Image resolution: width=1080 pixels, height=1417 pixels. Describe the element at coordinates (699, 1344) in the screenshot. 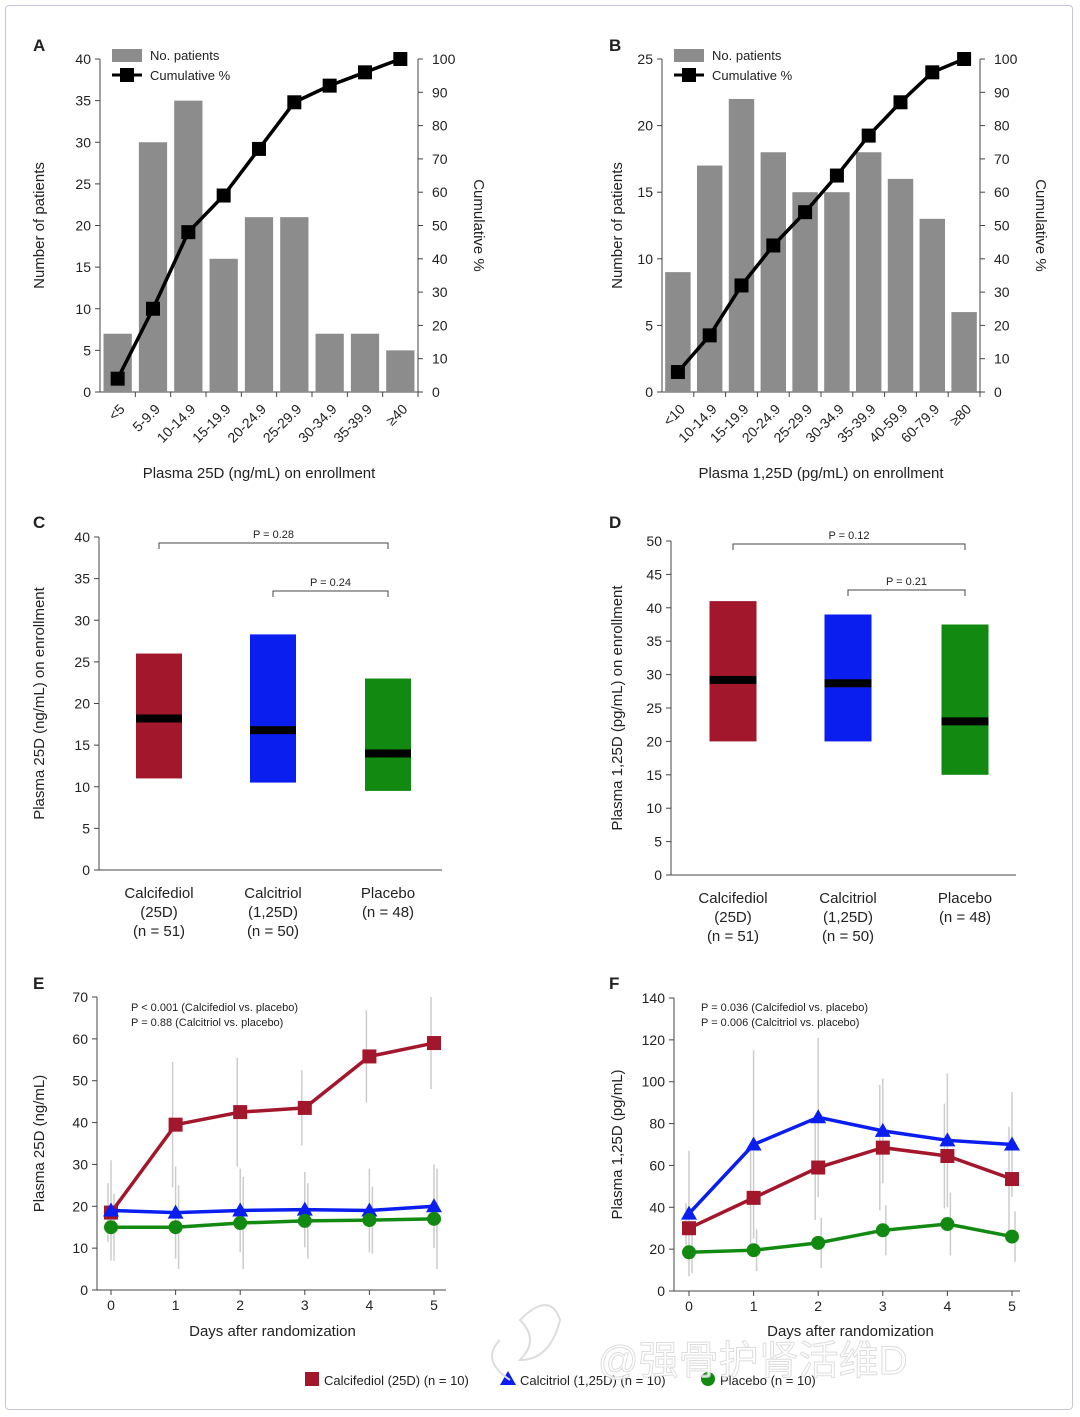

I see `watermark: @强骨护肾活维D` at that location.